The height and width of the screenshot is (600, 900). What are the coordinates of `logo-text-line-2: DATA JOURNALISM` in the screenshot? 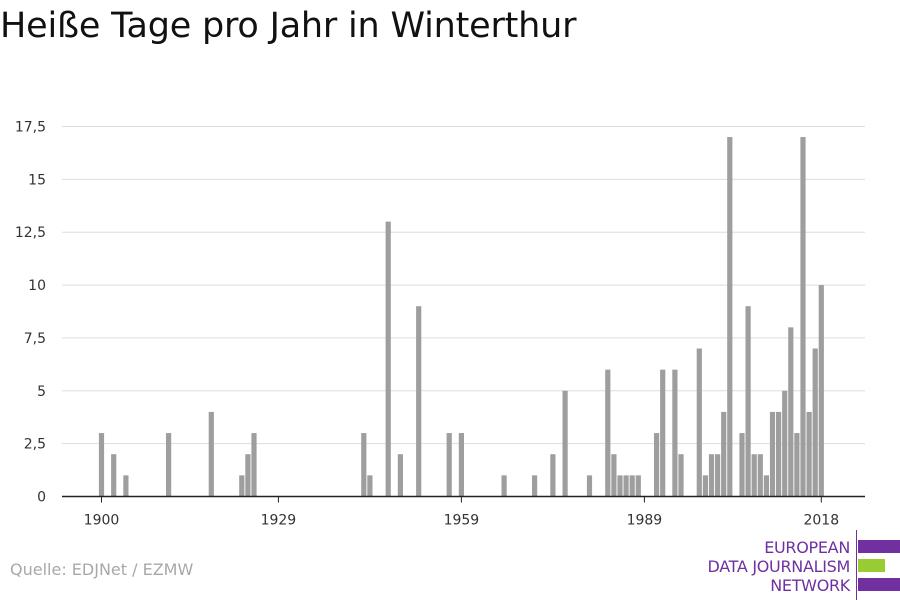 It's located at (779, 566).